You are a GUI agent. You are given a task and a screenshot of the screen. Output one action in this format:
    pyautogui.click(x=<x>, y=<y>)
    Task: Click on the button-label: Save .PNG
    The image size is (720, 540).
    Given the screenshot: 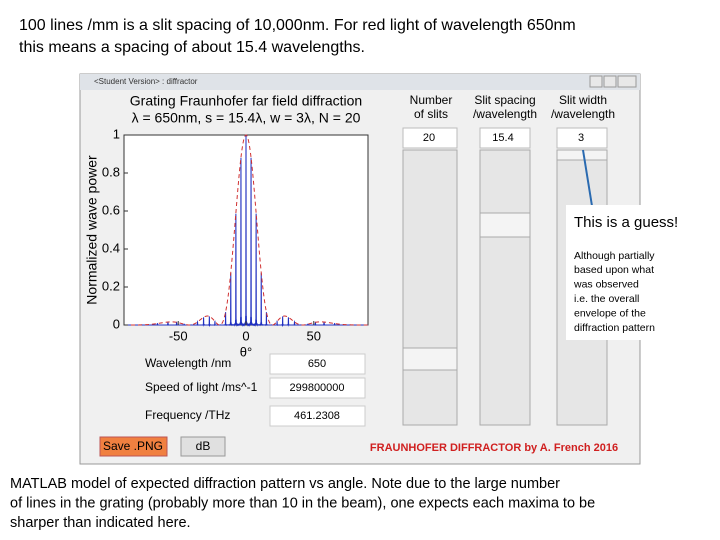 What is the action you would take?
    pyautogui.click(x=133, y=446)
    